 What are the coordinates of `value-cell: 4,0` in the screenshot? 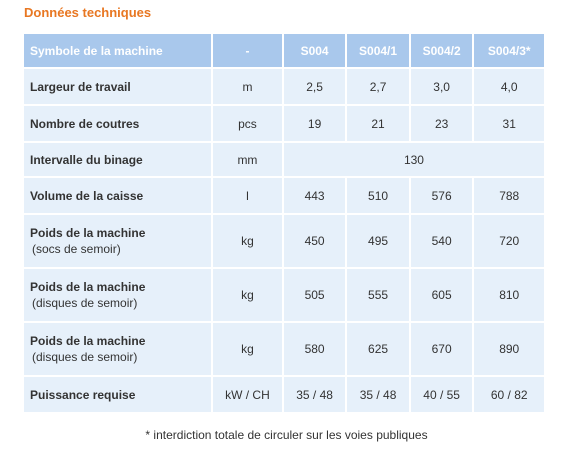 It's located at (509, 86).